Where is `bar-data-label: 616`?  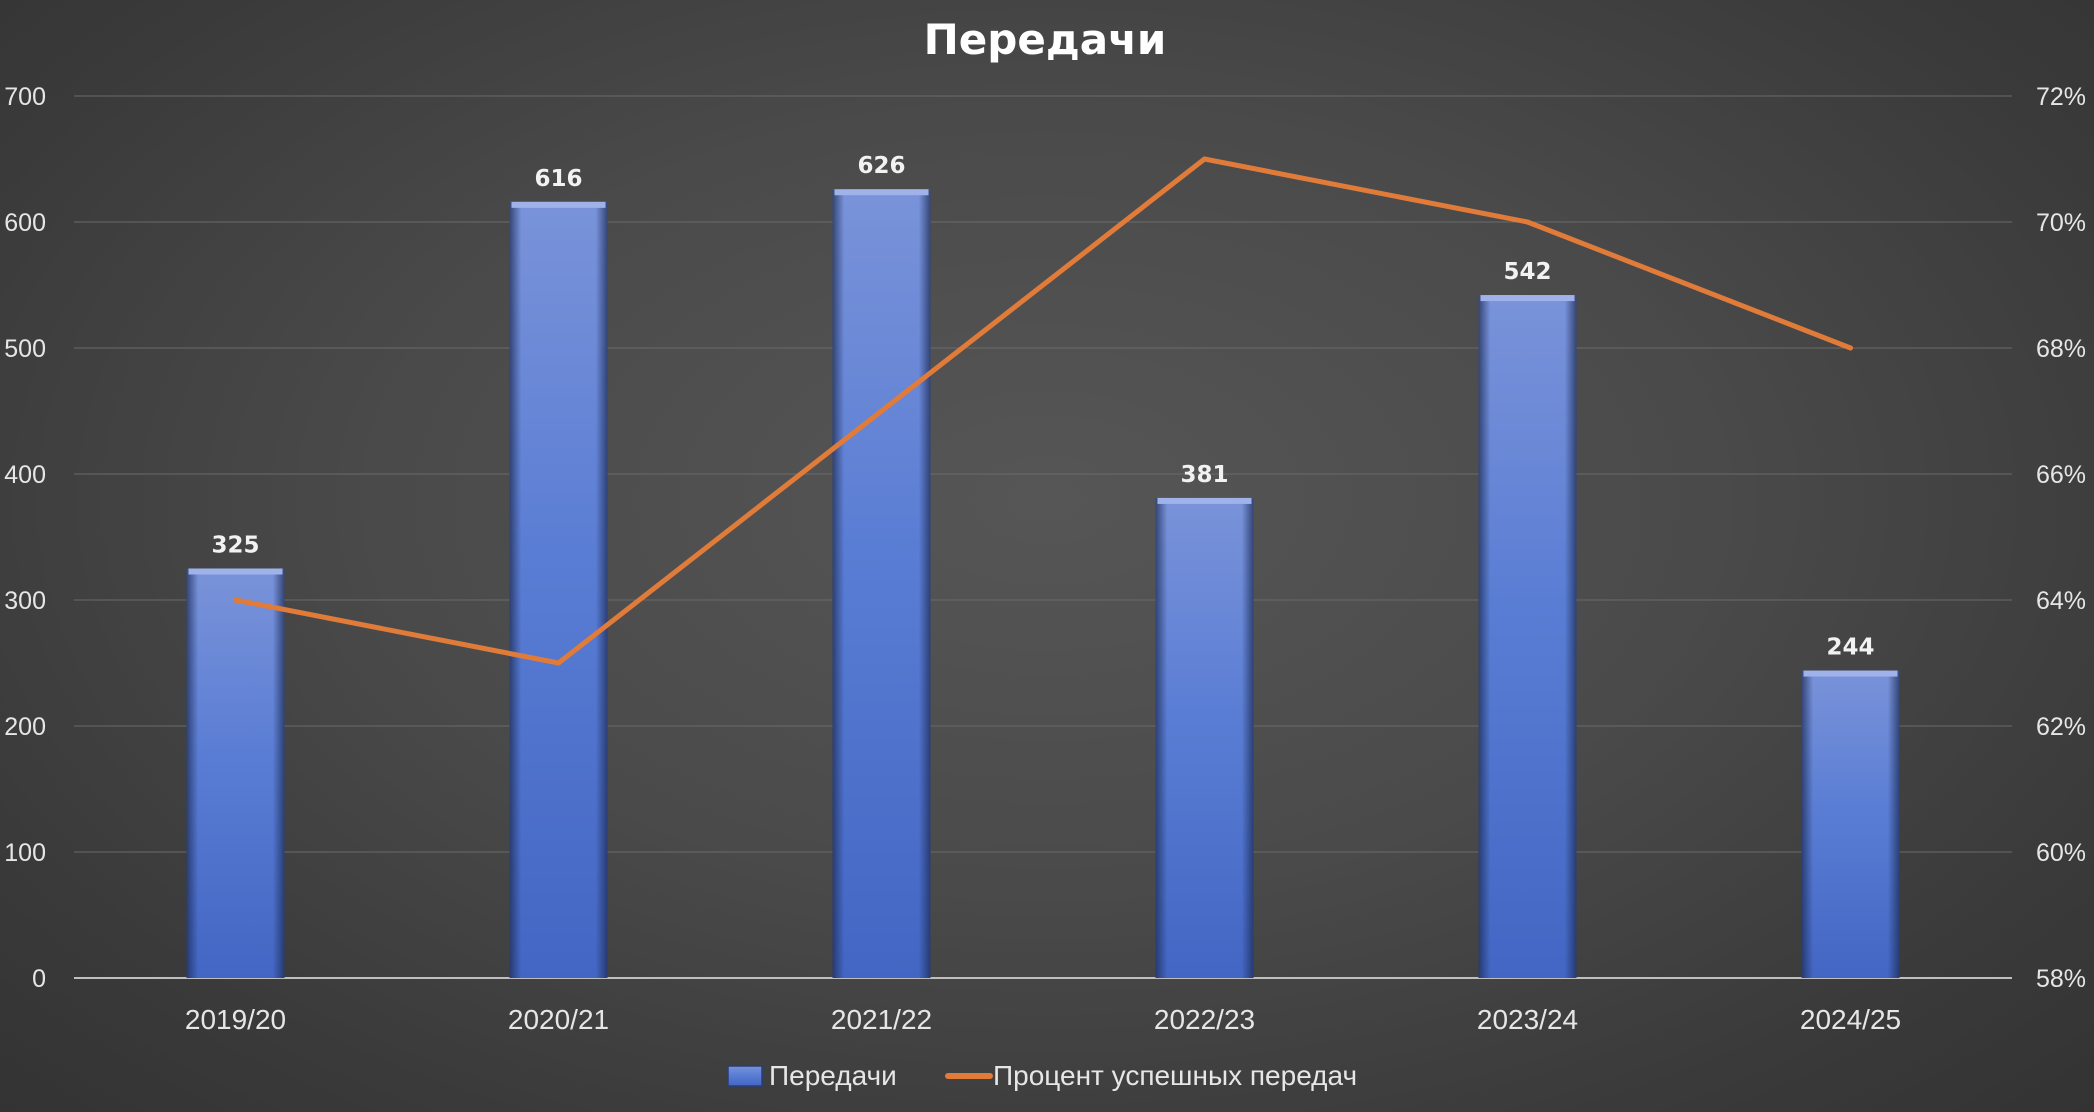 bar-data-label: 616 is located at coordinates (558, 179).